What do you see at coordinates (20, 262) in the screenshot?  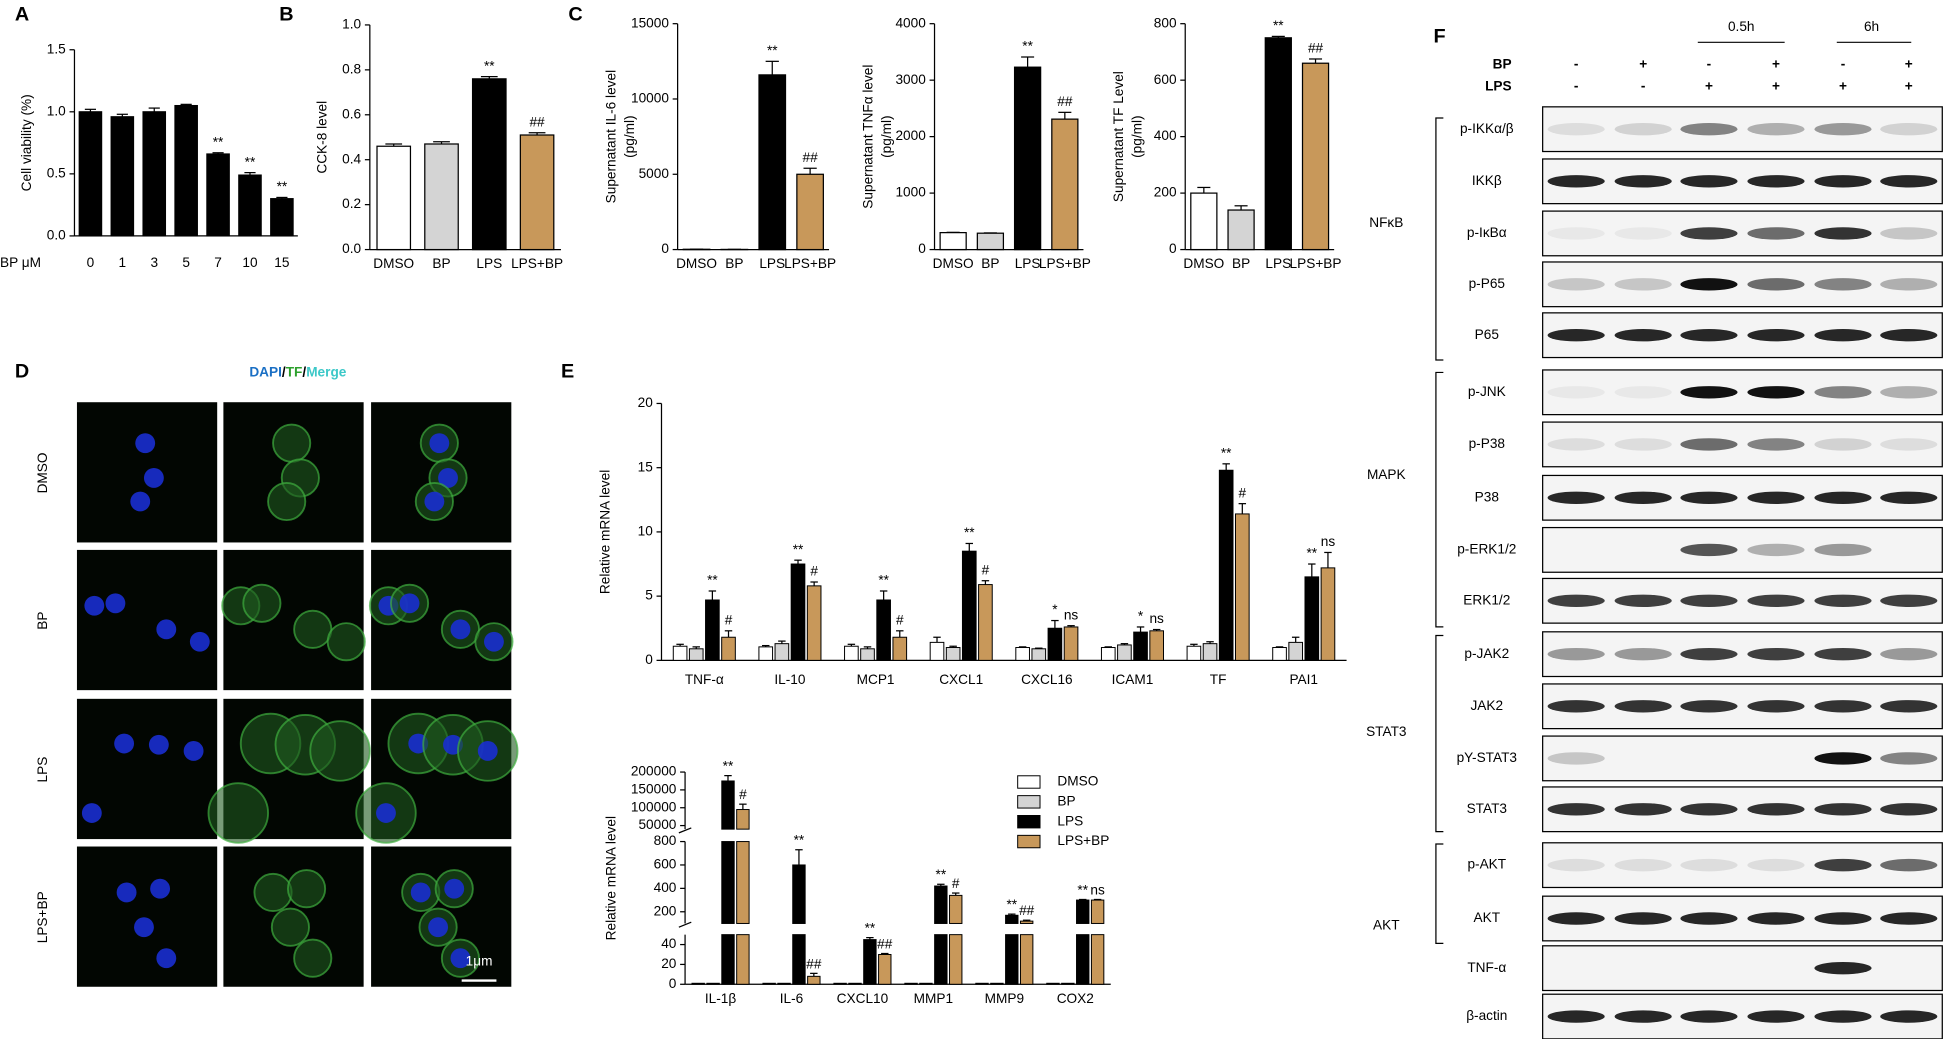 I see `x-axis-label: BP μM` at bounding box center [20, 262].